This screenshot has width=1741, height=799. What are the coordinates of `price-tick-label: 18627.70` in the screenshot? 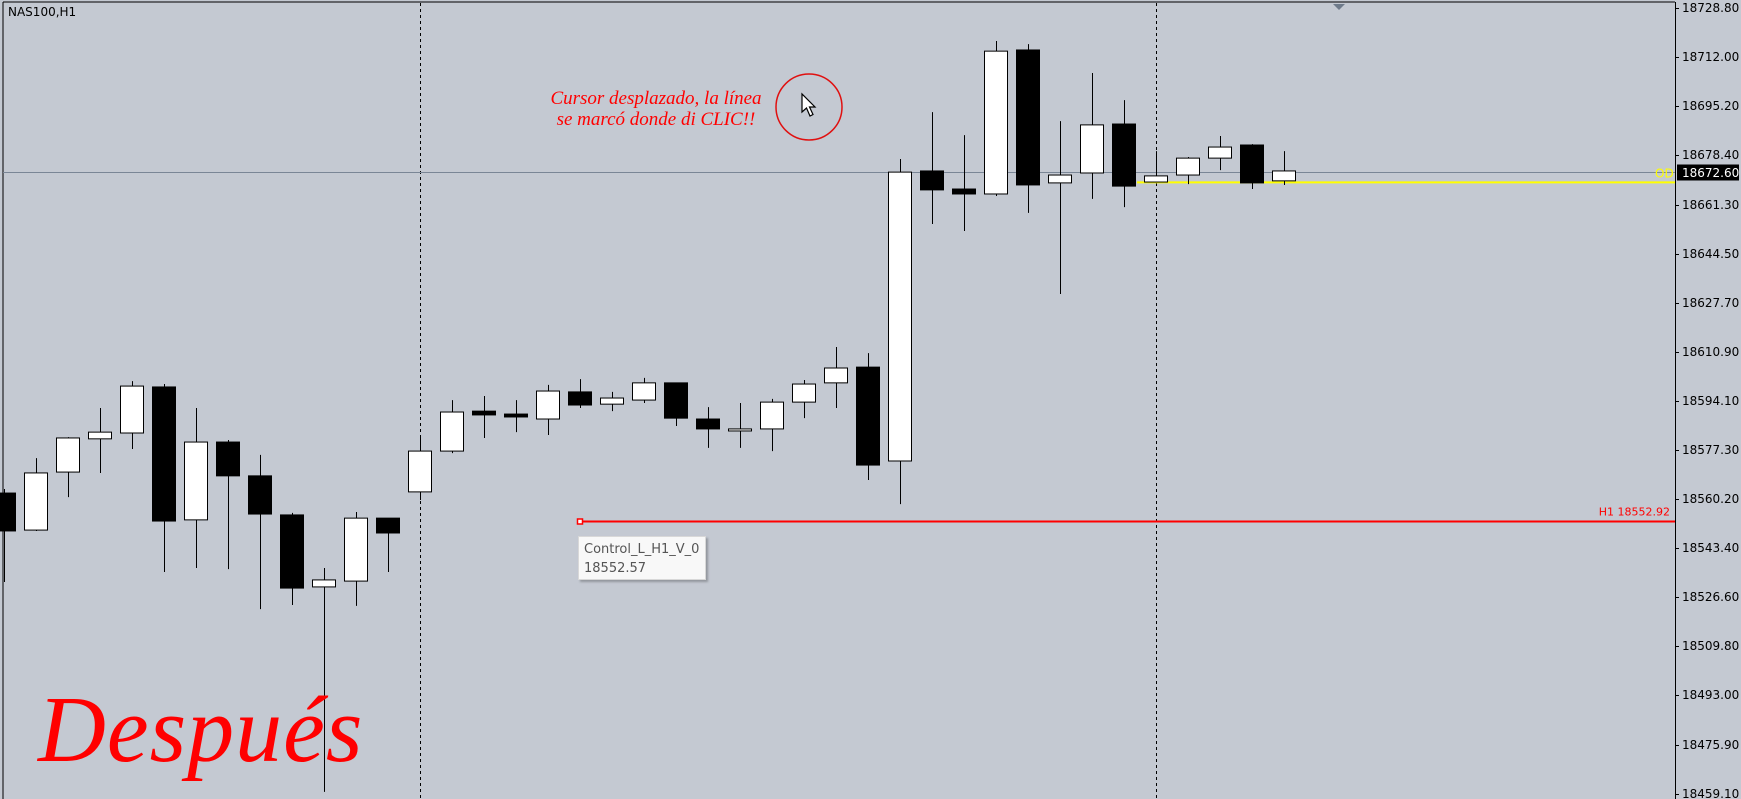 It's located at (1710, 303).